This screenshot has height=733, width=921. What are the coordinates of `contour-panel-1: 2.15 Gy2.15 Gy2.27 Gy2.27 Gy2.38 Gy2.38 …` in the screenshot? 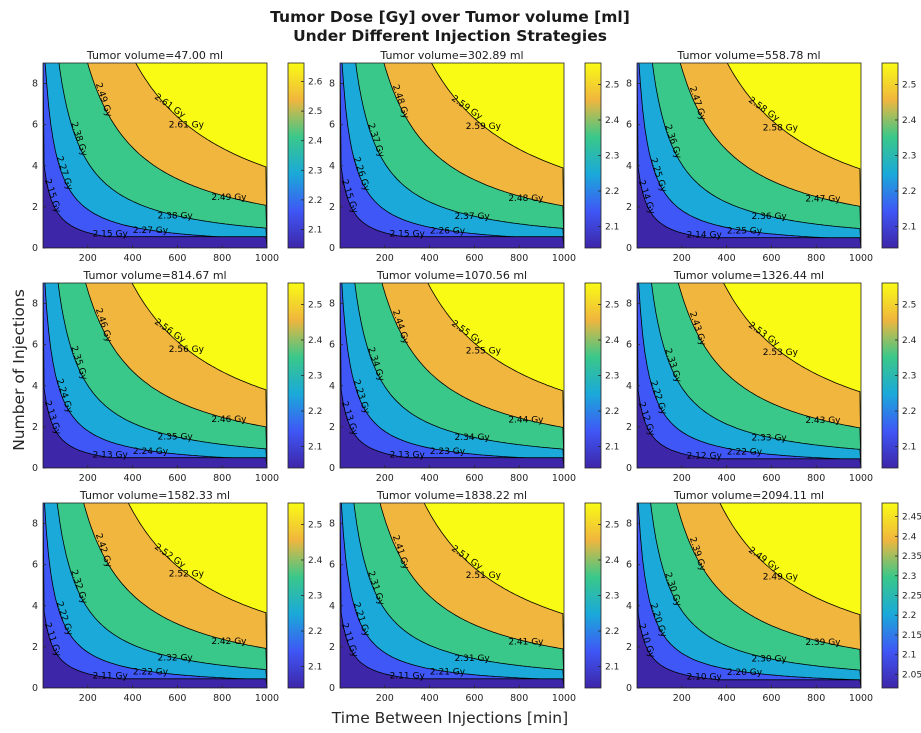 It's located at (177, 156).